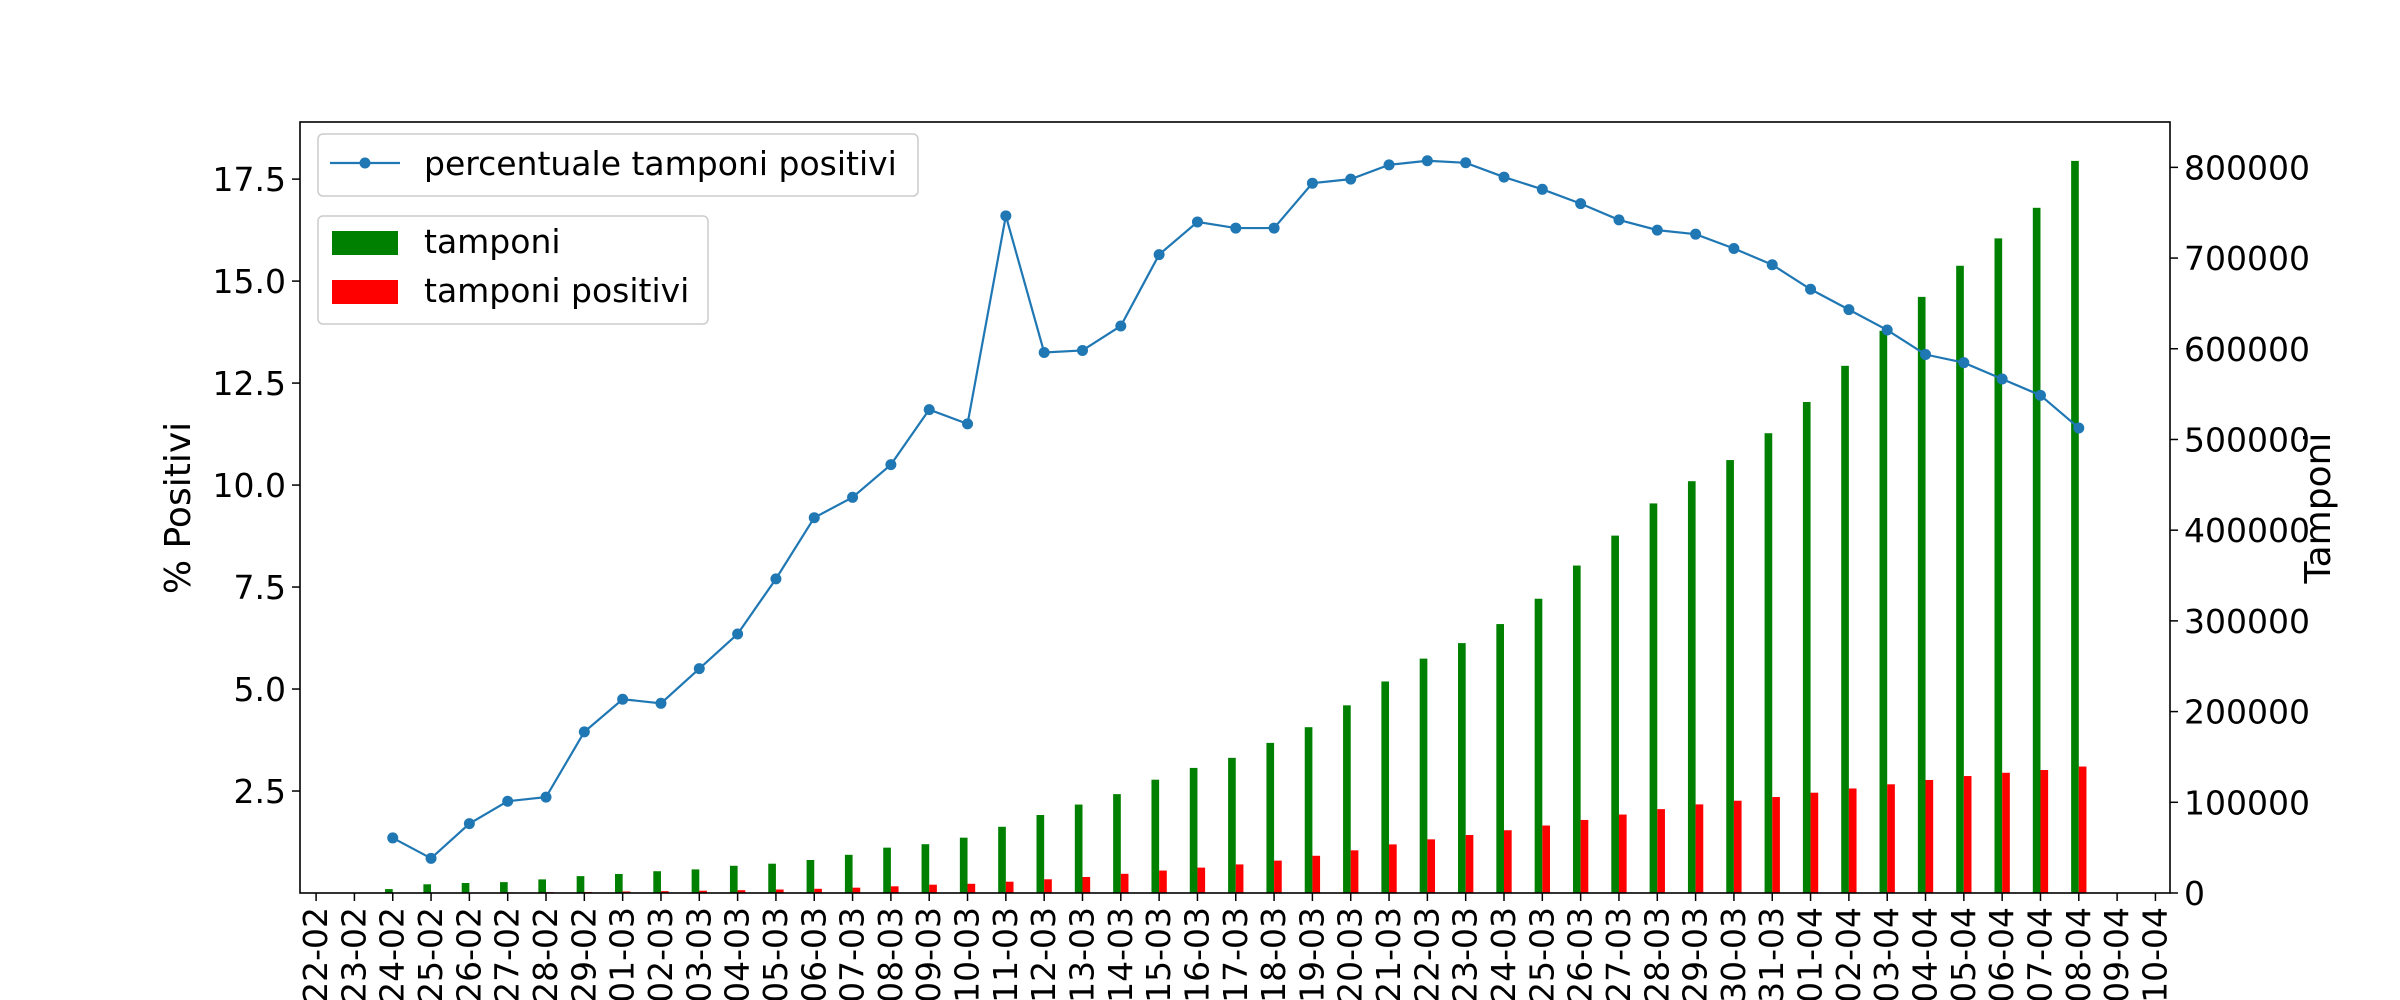 Image resolution: width=2400 pixels, height=1000 pixels. What do you see at coordinates (1656, 953) in the screenshot?
I see `x-tick-label: 28-03` at bounding box center [1656, 953].